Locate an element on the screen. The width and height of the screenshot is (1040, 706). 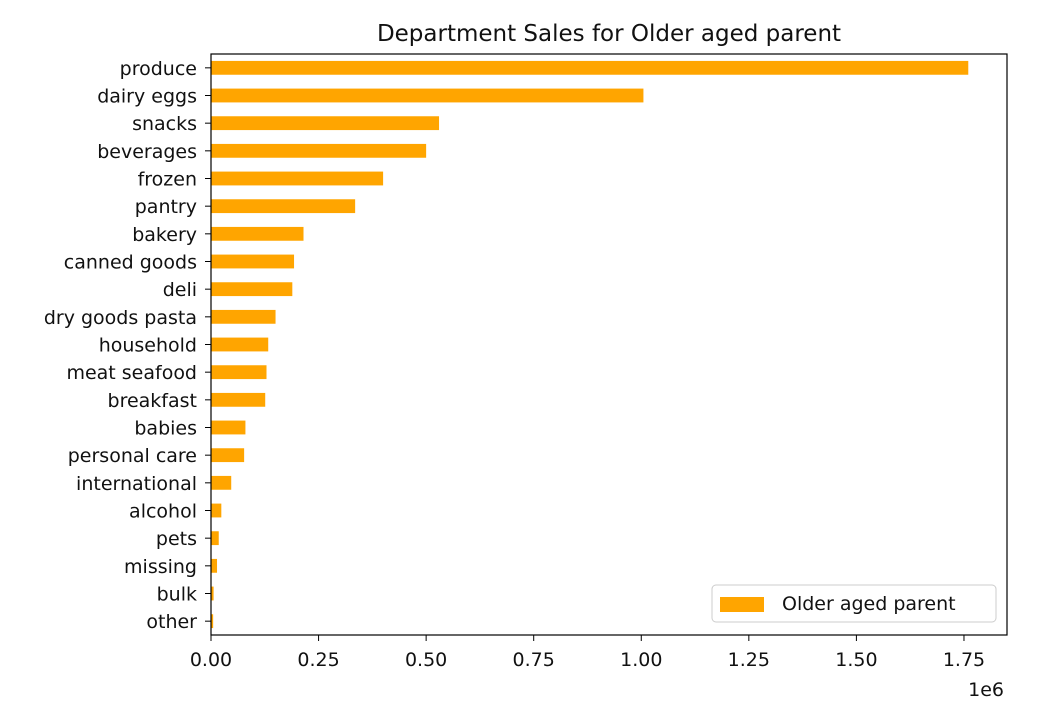
y-tick-label: international is located at coordinates (136, 484).